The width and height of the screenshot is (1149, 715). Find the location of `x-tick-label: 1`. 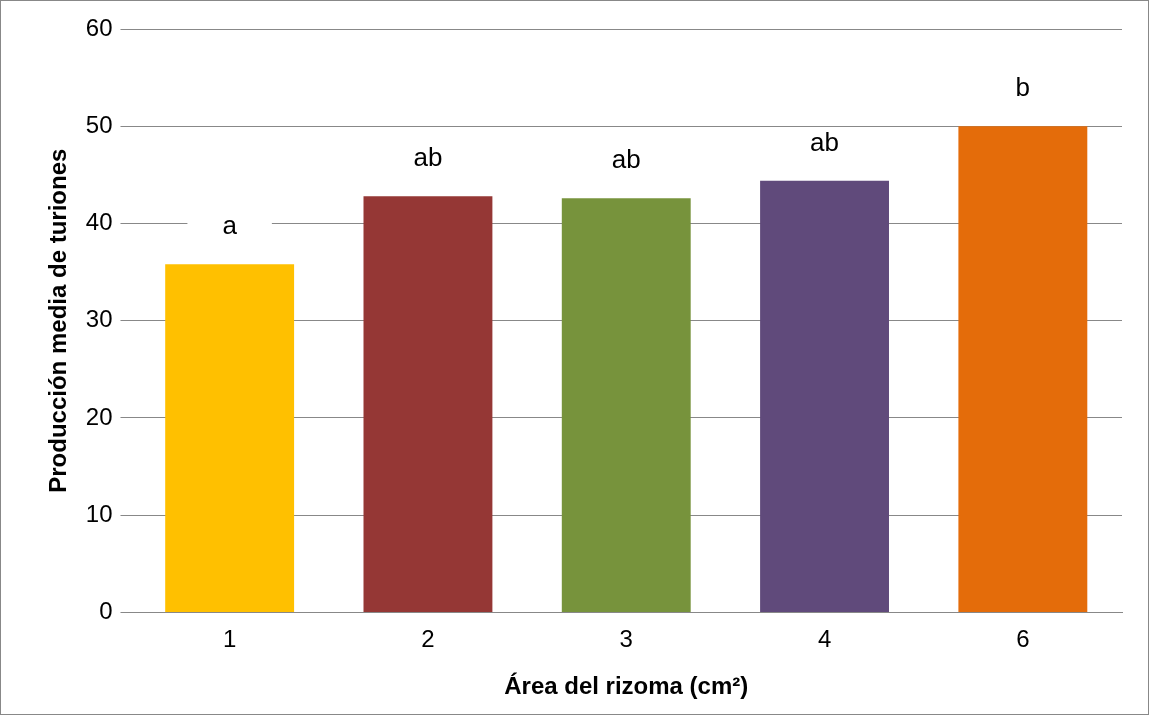

x-tick-label: 1 is located at coordinates (229, 639).